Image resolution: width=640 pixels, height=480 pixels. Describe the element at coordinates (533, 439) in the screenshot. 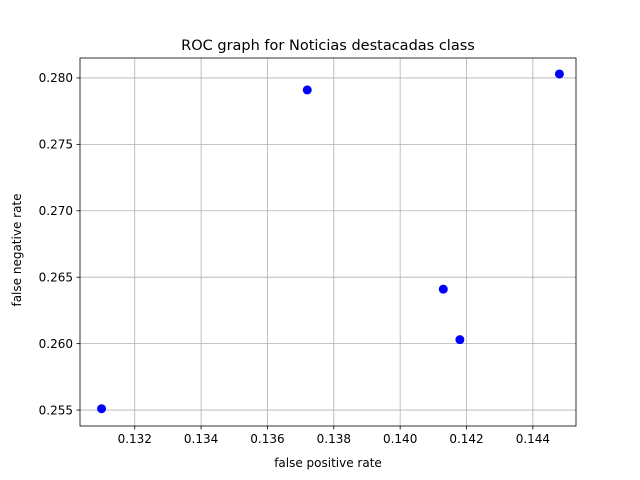

I see `x-tick-label: 0.144` at that location.